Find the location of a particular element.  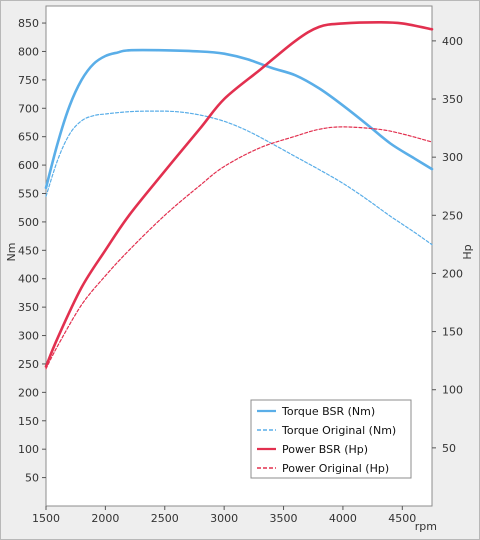

left-tick-label: 700 is located at coordinates (28, 108).